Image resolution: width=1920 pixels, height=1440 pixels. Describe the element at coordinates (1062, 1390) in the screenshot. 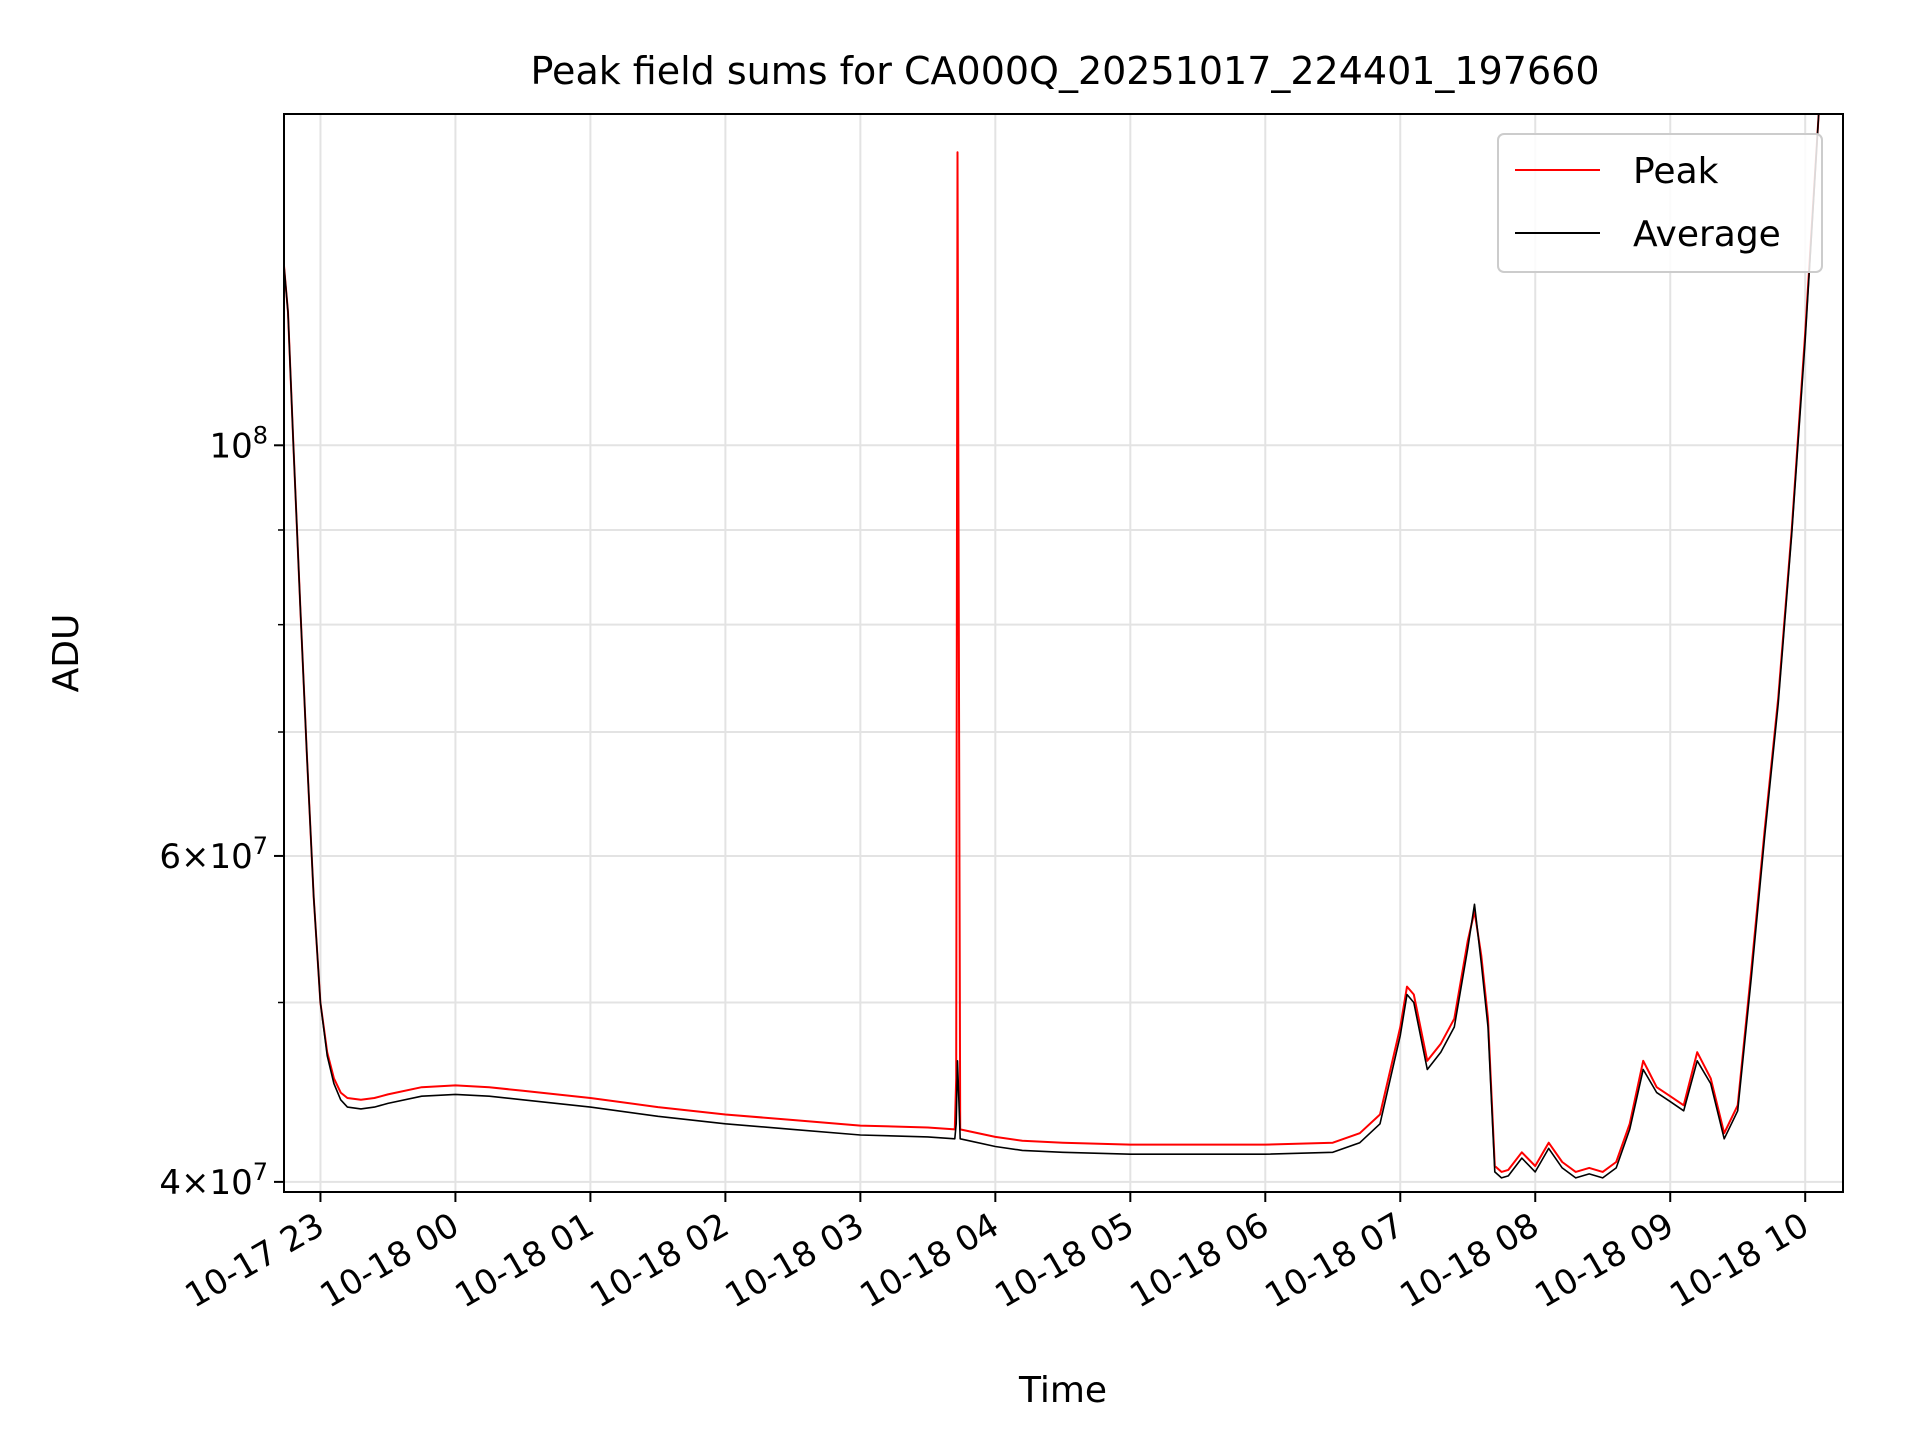

I see `x-axis-label: Time` at that location.